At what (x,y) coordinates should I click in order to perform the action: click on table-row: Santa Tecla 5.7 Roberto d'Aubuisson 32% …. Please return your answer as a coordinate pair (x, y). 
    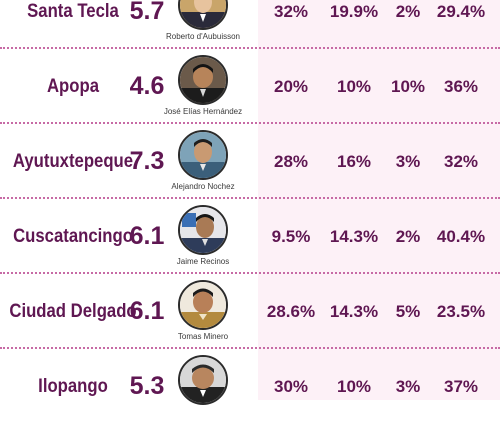
    Looking at the image, I should click on (250, 24).